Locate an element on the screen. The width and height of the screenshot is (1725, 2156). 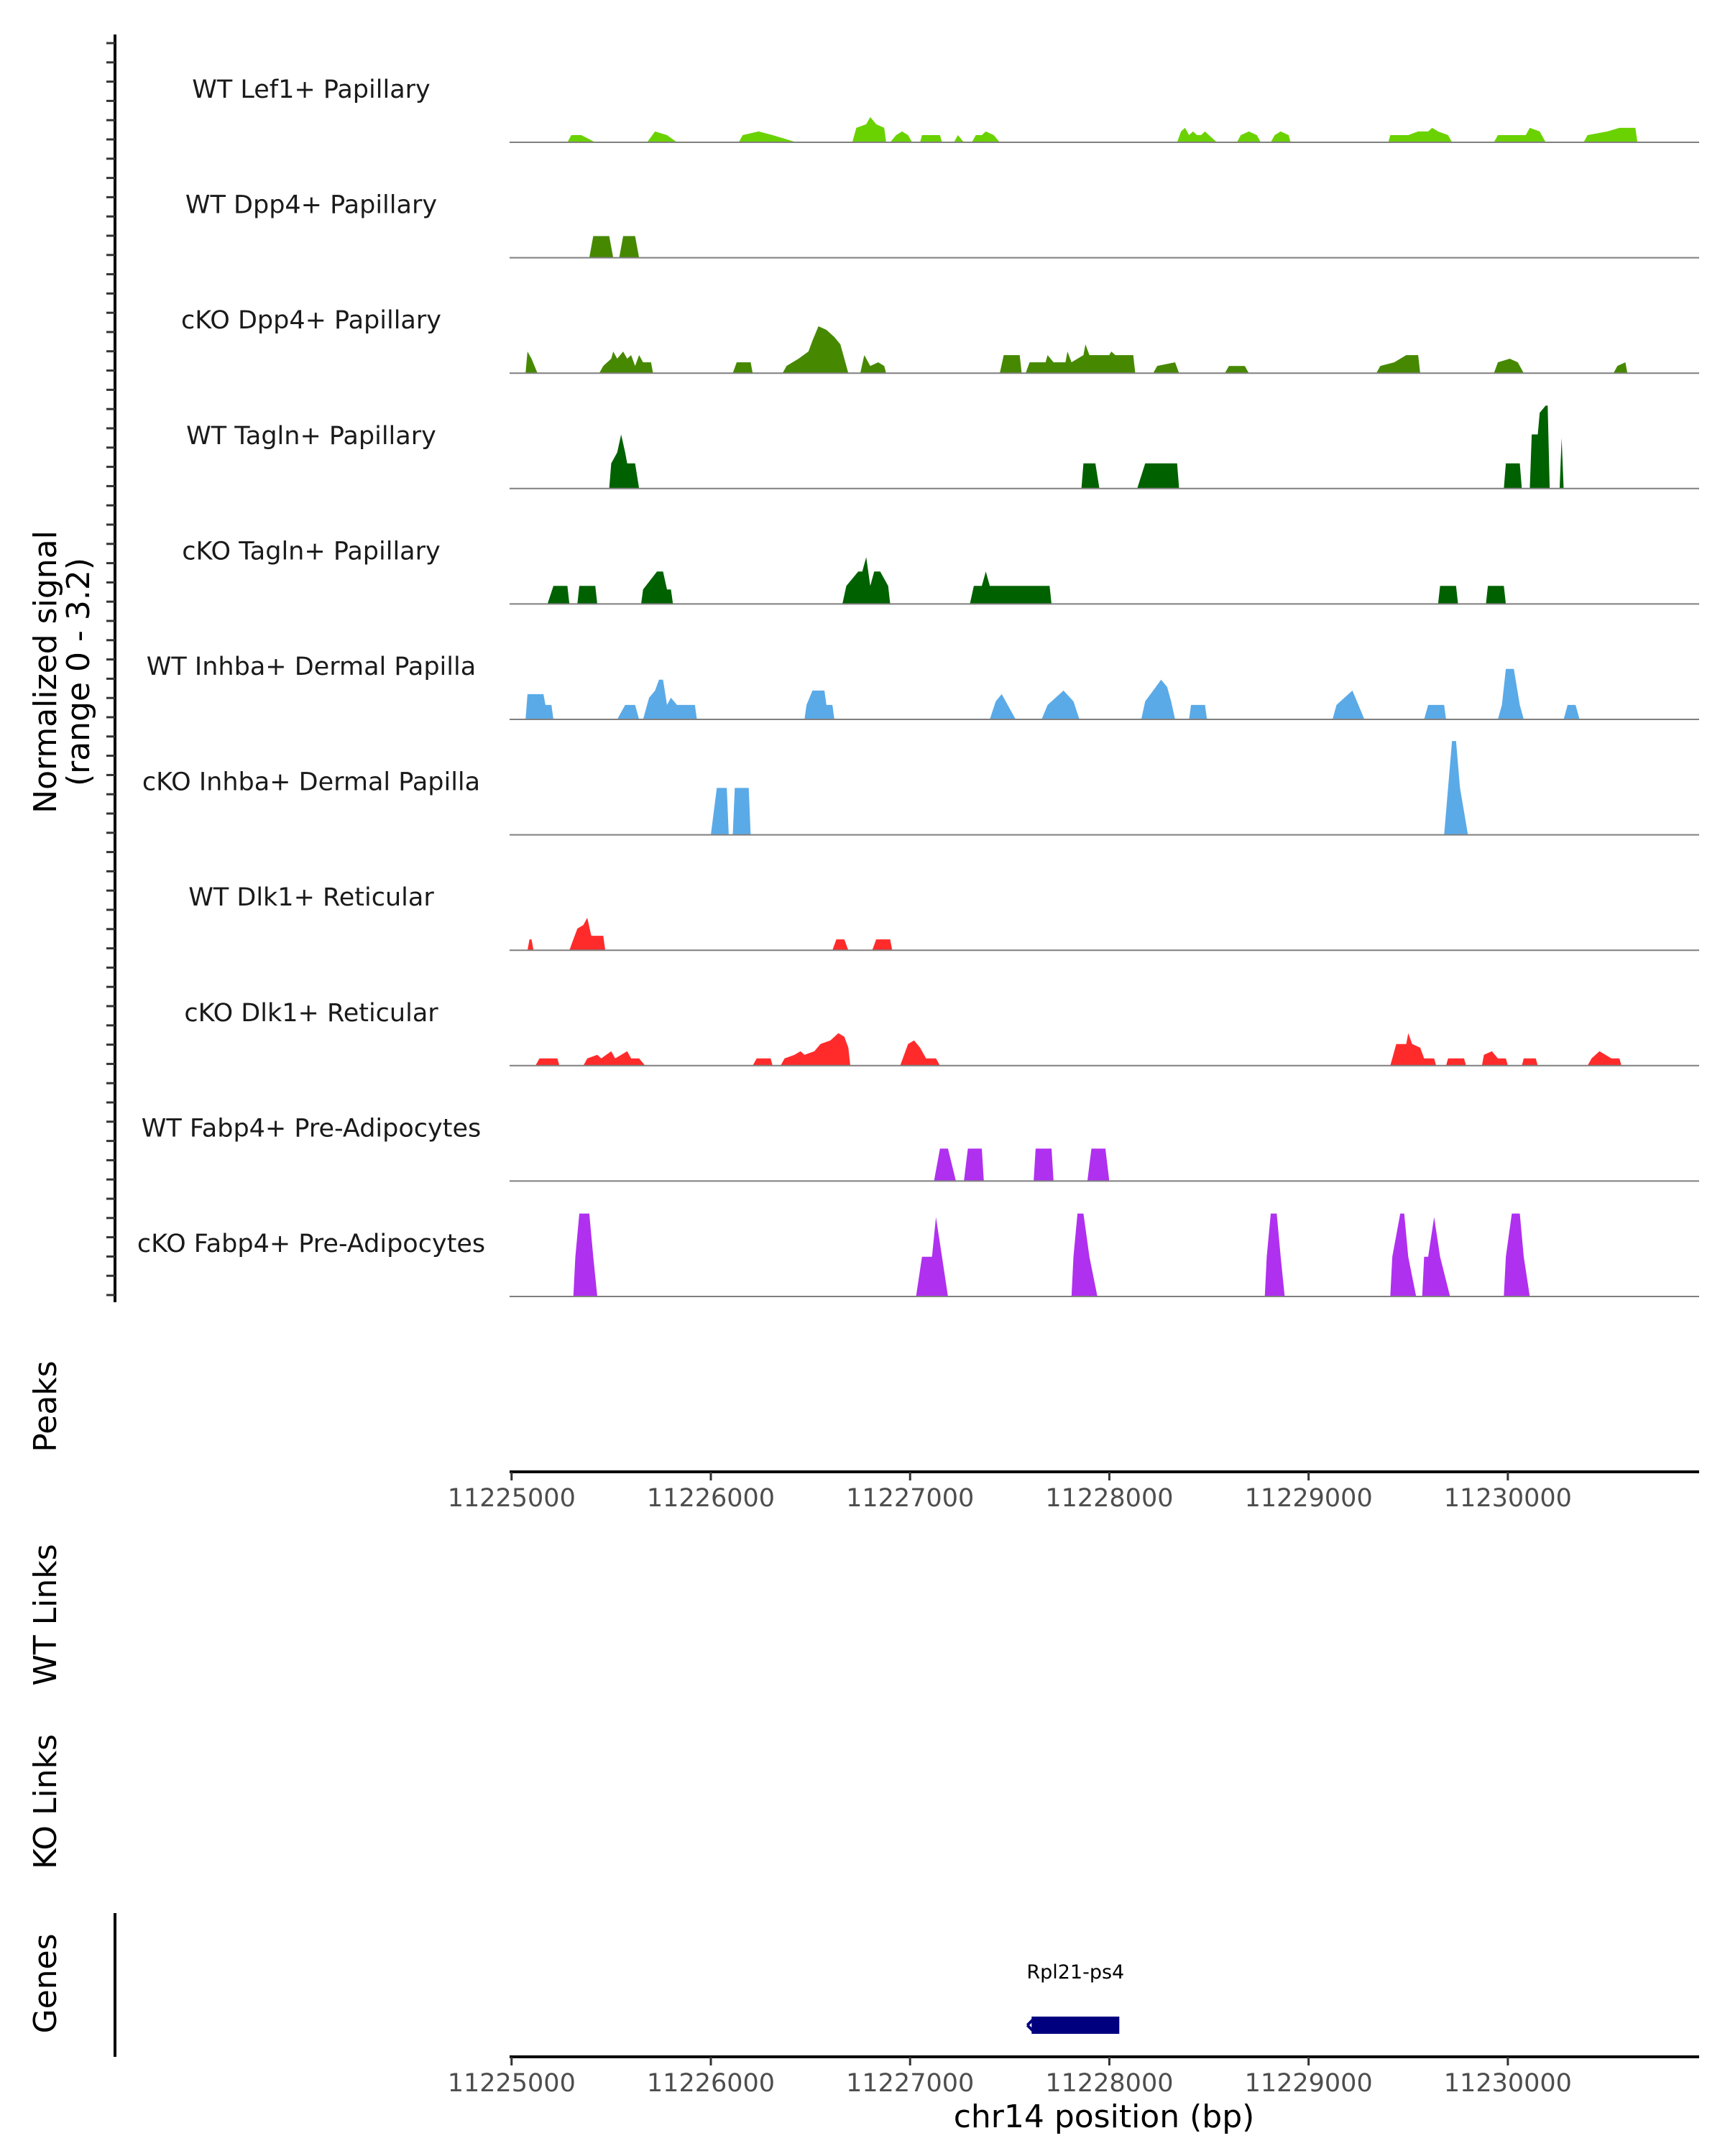
track-label: cKO Inhba+ Dermal Papilla is located at coordinates (311, 782).